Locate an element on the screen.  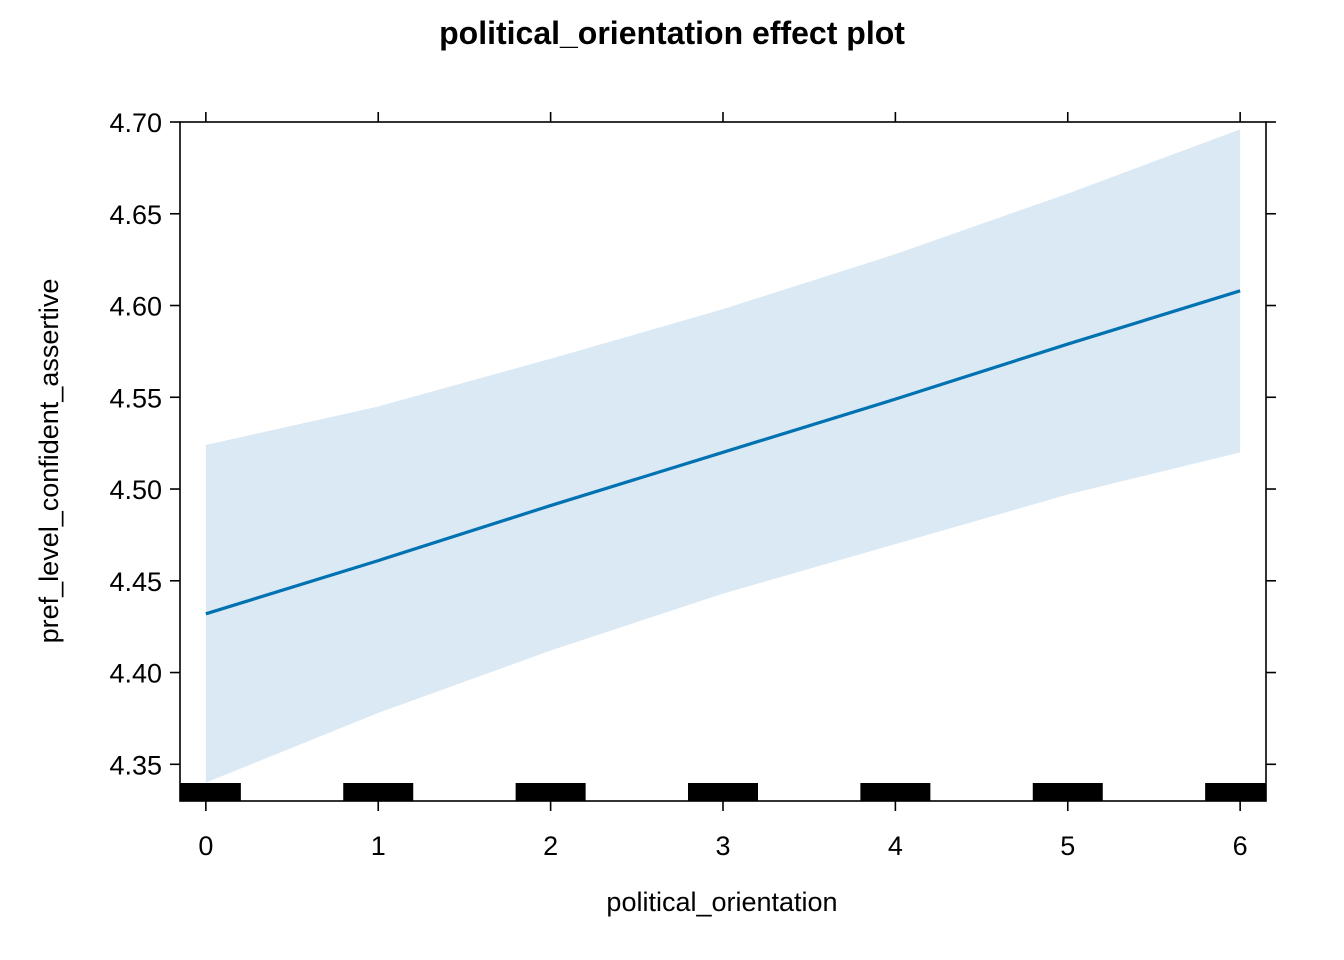
x-tick-label: 4 is located at coordinates (895, 846).